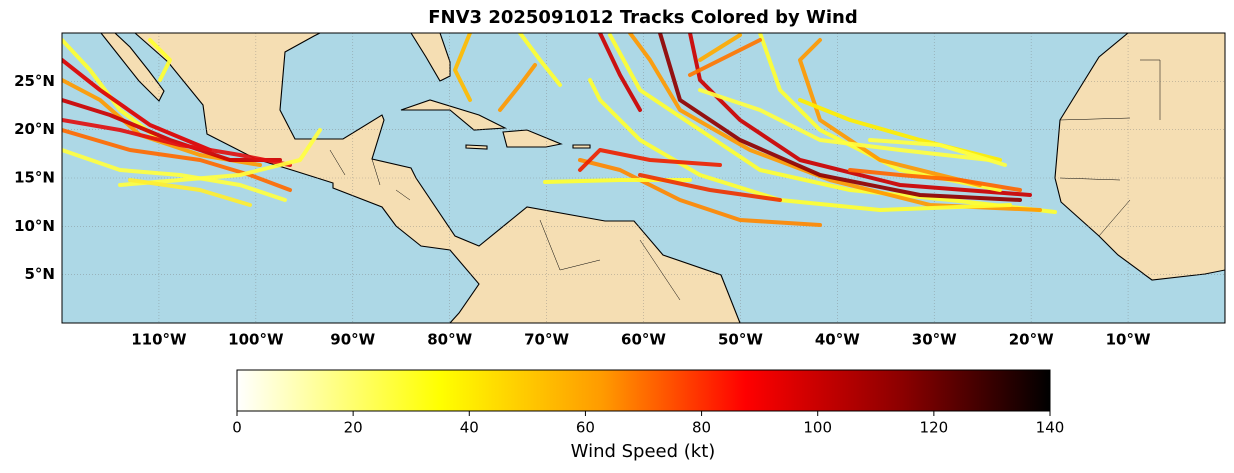  What do you see at coordinates (1050, 428) in the screenshot?
I see `colorbar-tick-label: 140` at bounding box center [1050, 428].